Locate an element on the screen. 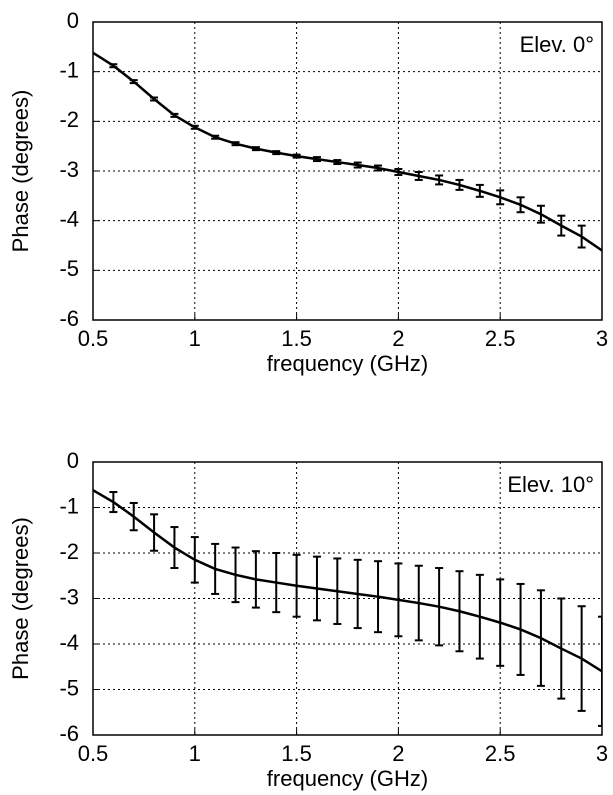 The width and height of the screenshot is (613, 795). annotation: Elev. 10° is located at coordinates (550, 484).